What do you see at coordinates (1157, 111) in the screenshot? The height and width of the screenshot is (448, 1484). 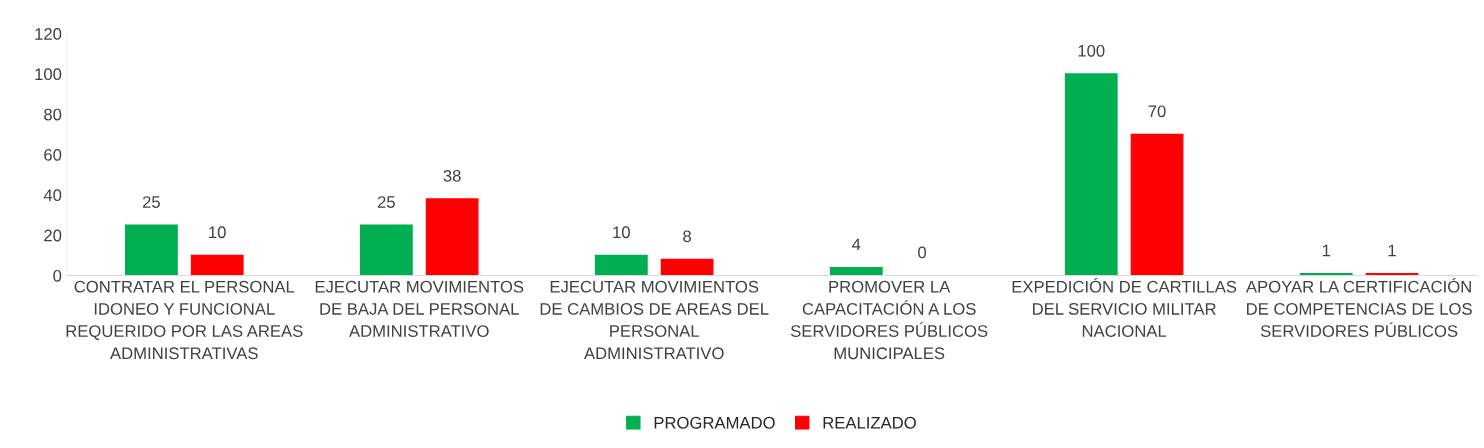 I see `data-label: 70` at bounding box center [1157, 111].